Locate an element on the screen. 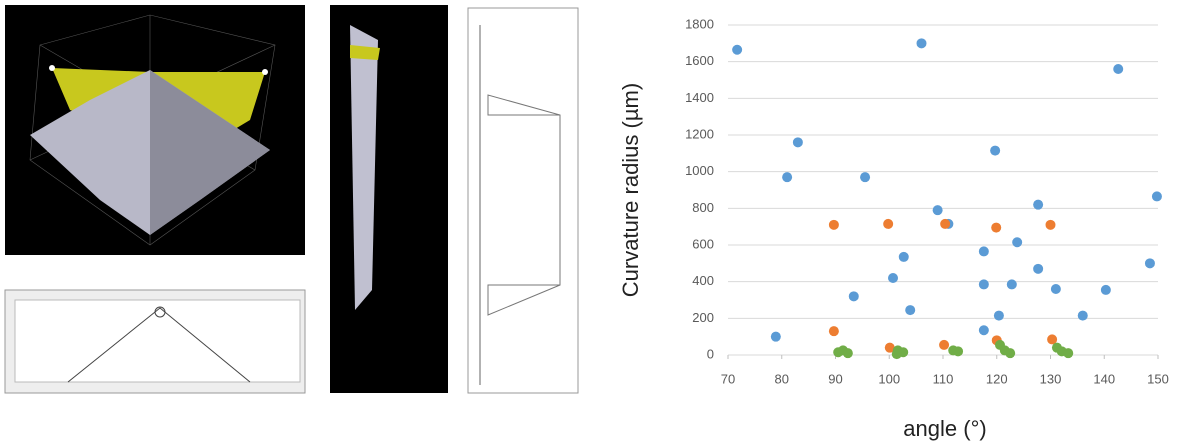 This screenshot has width=1178, height=445. vertical-profile is located at coordinates (523, 200).